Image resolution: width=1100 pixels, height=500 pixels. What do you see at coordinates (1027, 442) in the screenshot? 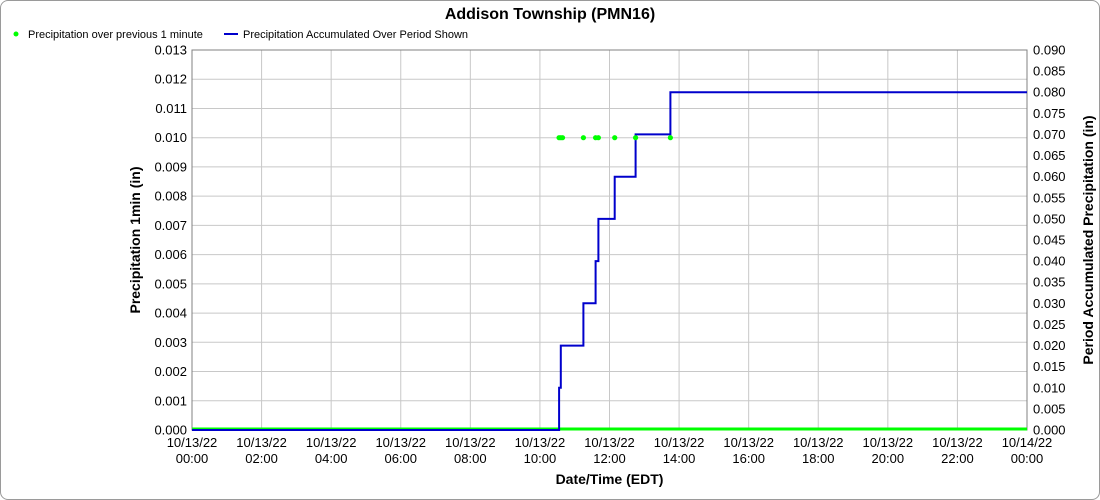
I see `x-tick-date-12: 10/14/22` at bounding box center [1027, 442].